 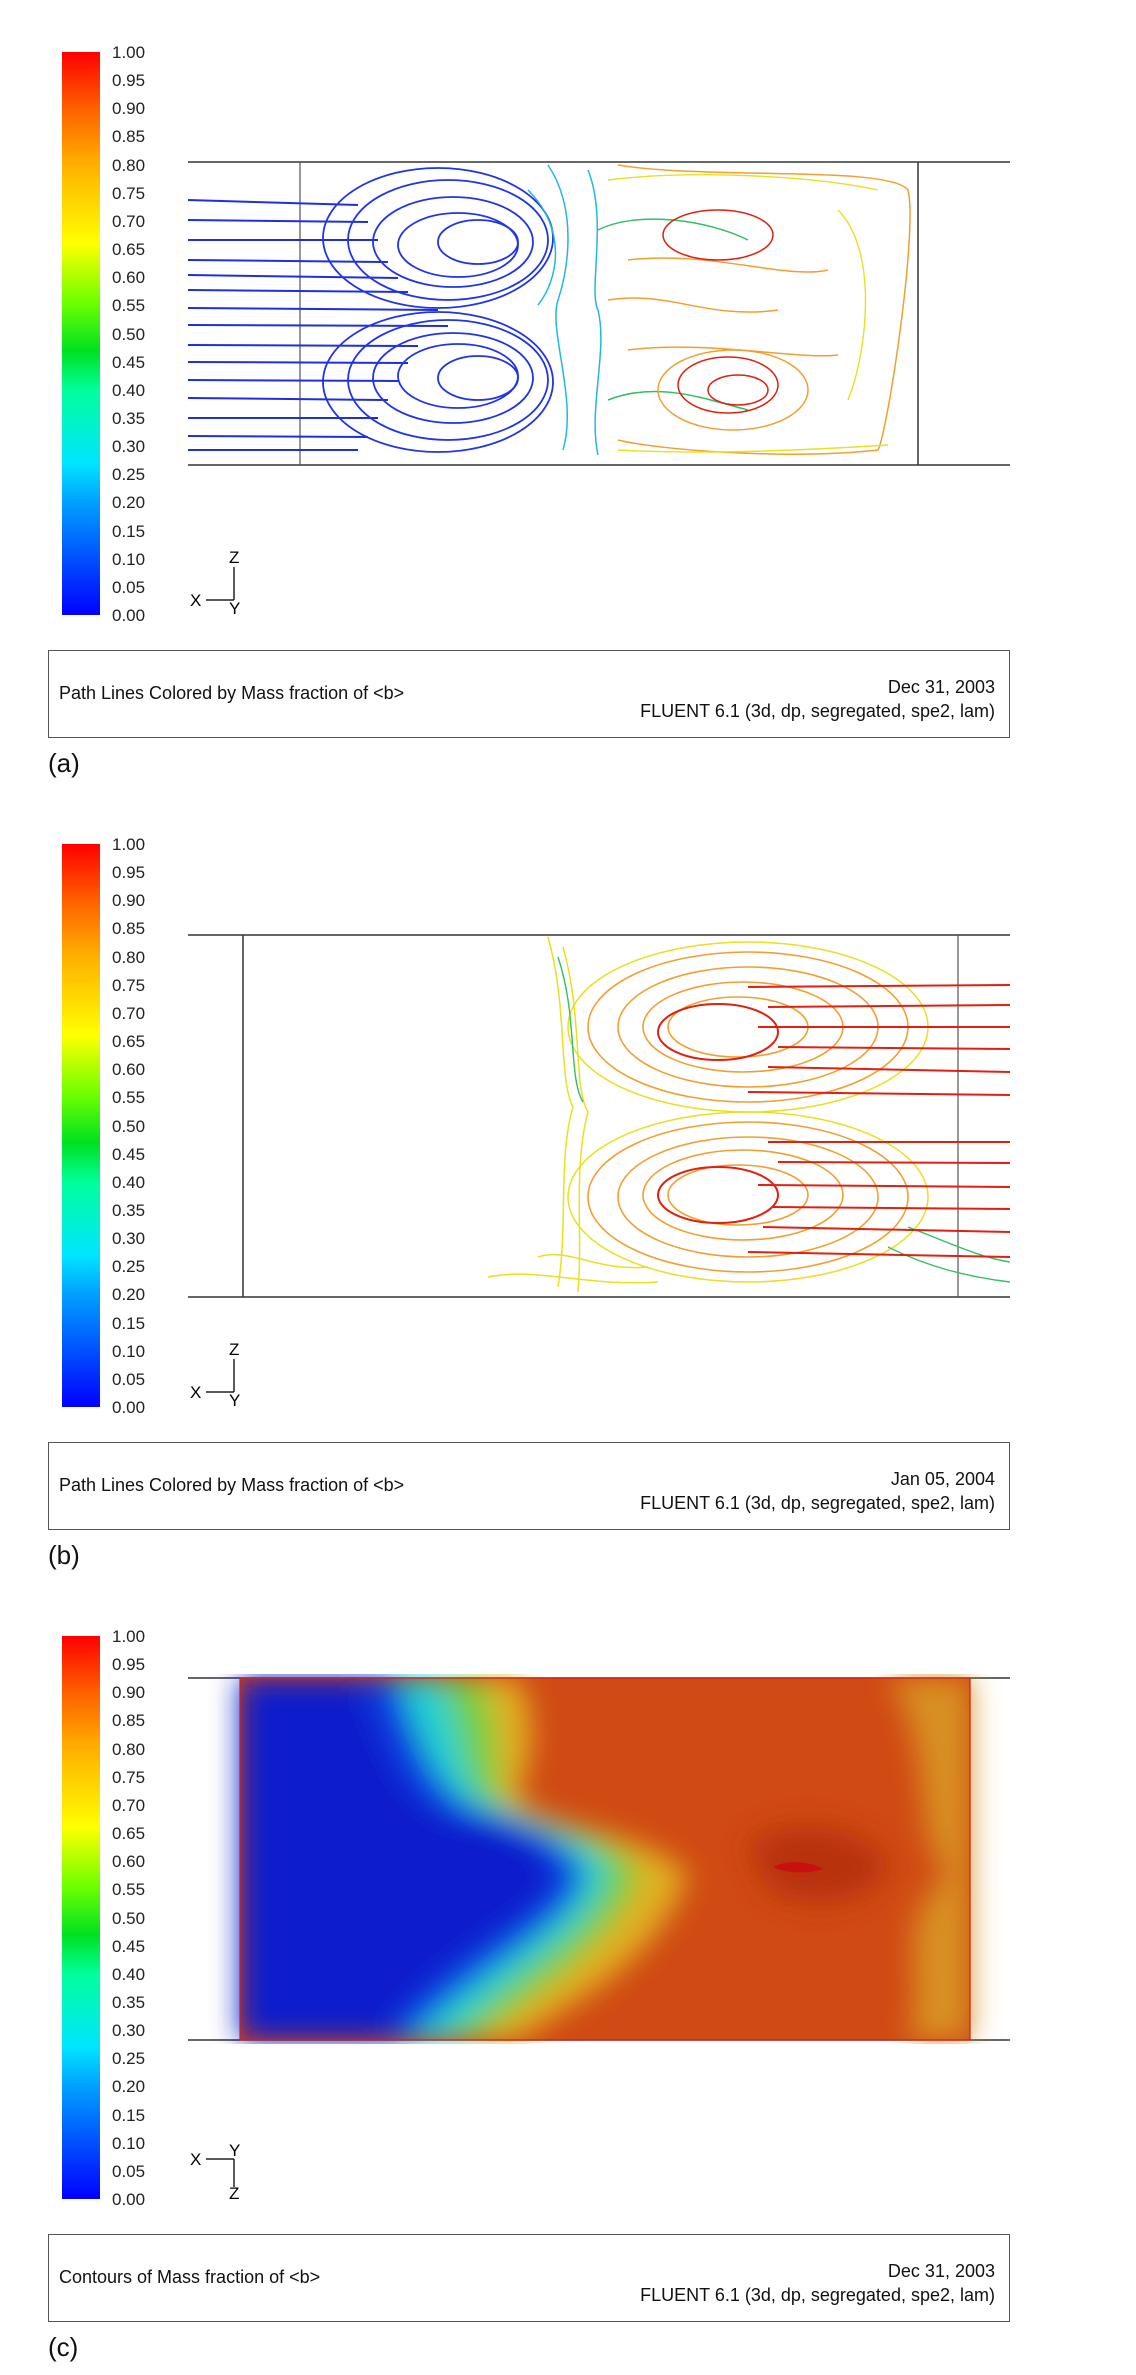 I want to click on blue-vortices, so click(x=438, y=310).